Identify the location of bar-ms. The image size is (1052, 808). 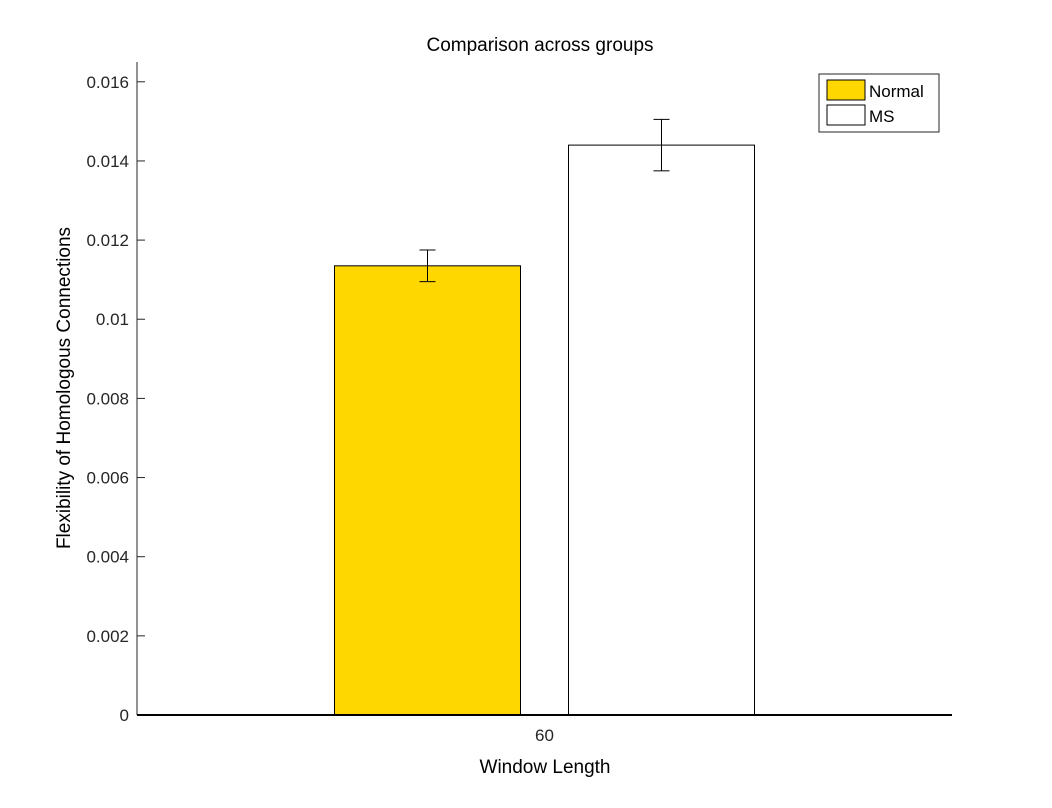
(661, 430).